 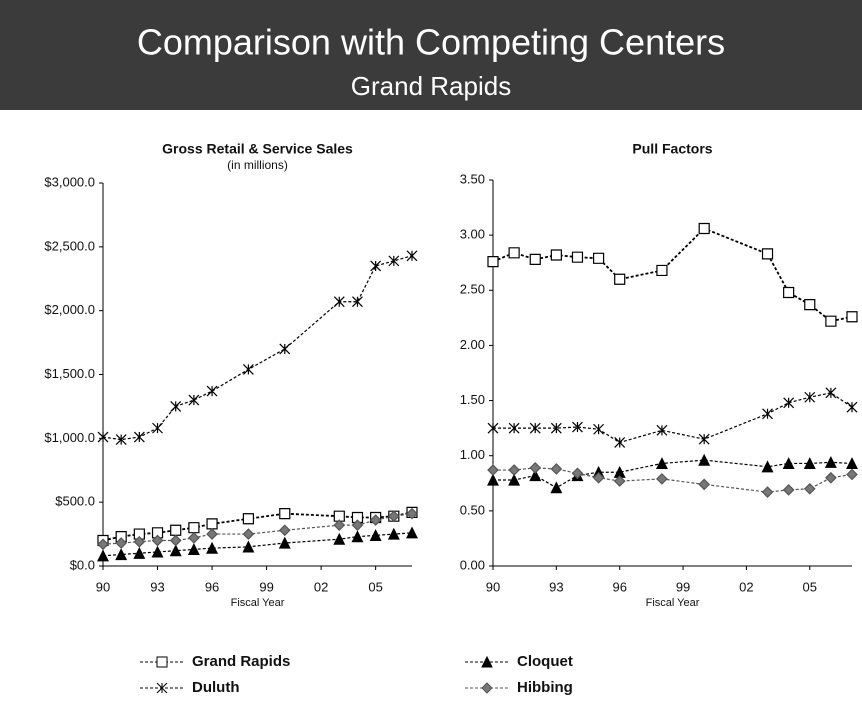 What do you see at coordinates (75, 501) in the screenshot?
I see `y-tick-label: $500.0` at bounding box center [75, 501].